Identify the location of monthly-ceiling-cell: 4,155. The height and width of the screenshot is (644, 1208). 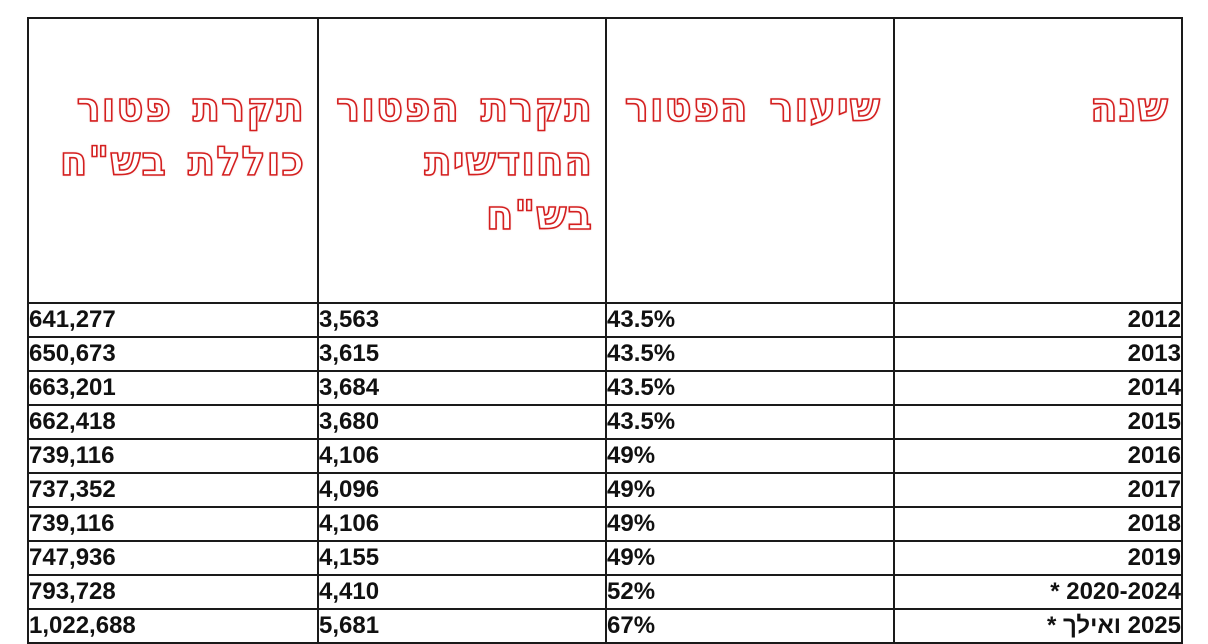
(462, 558).